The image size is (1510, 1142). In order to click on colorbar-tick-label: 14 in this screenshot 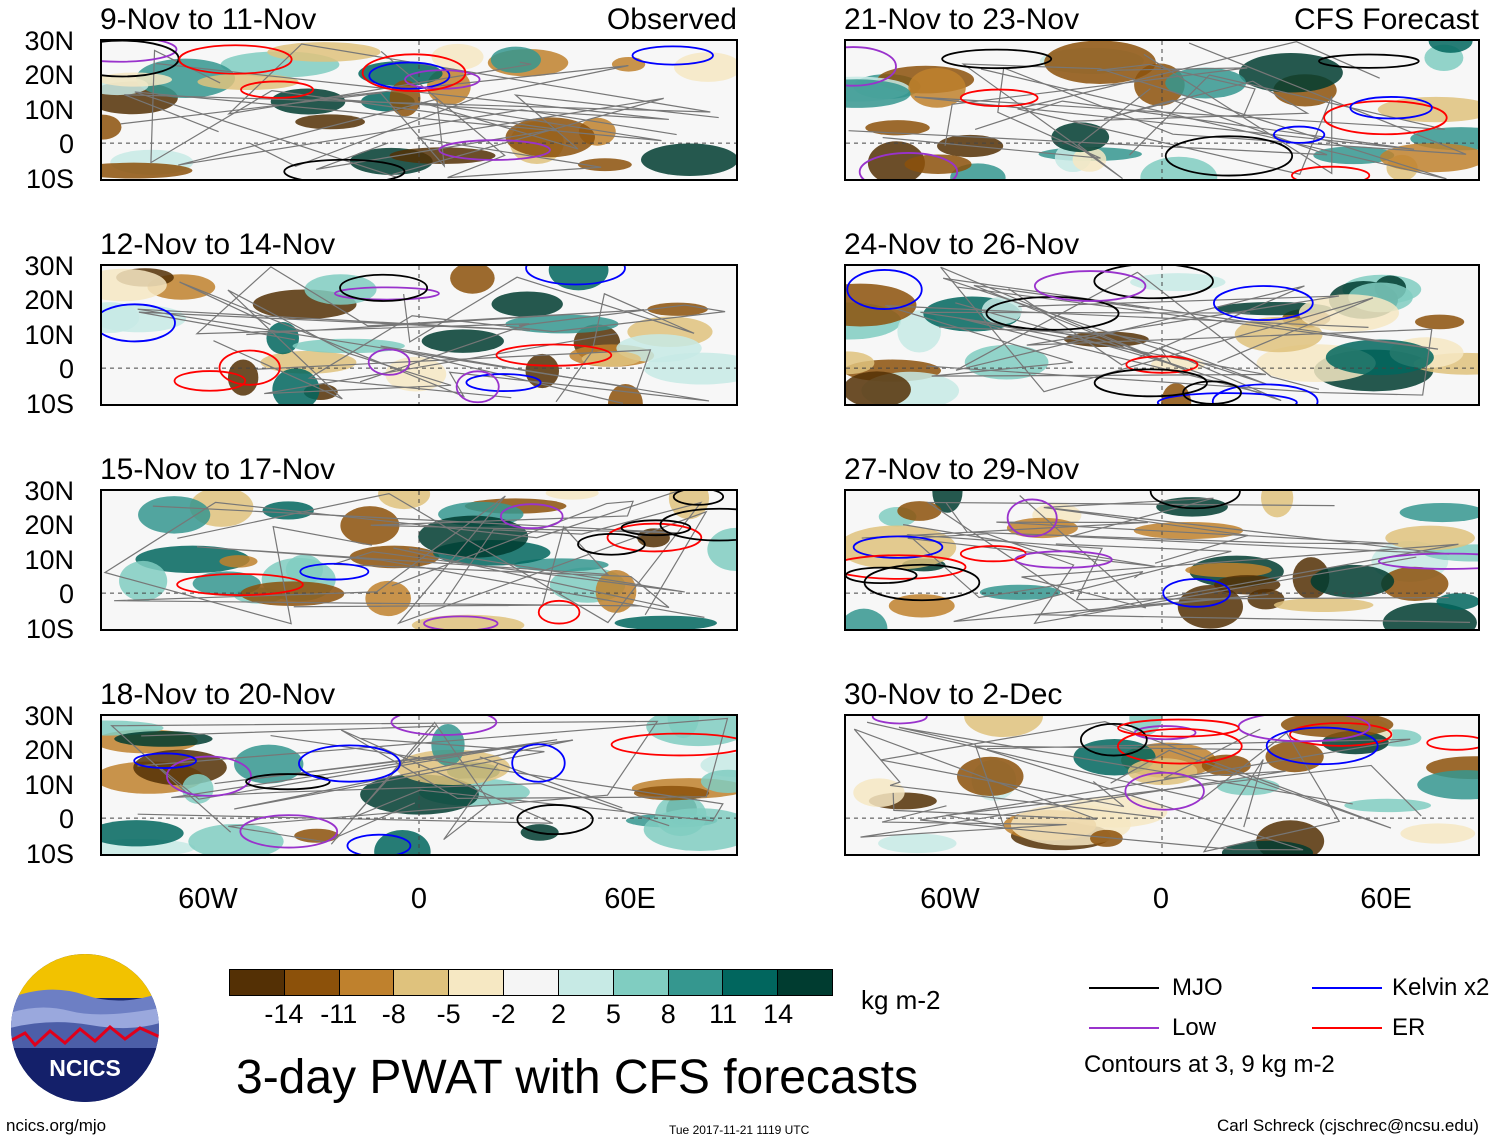, I will do `click(778, 1014)`.